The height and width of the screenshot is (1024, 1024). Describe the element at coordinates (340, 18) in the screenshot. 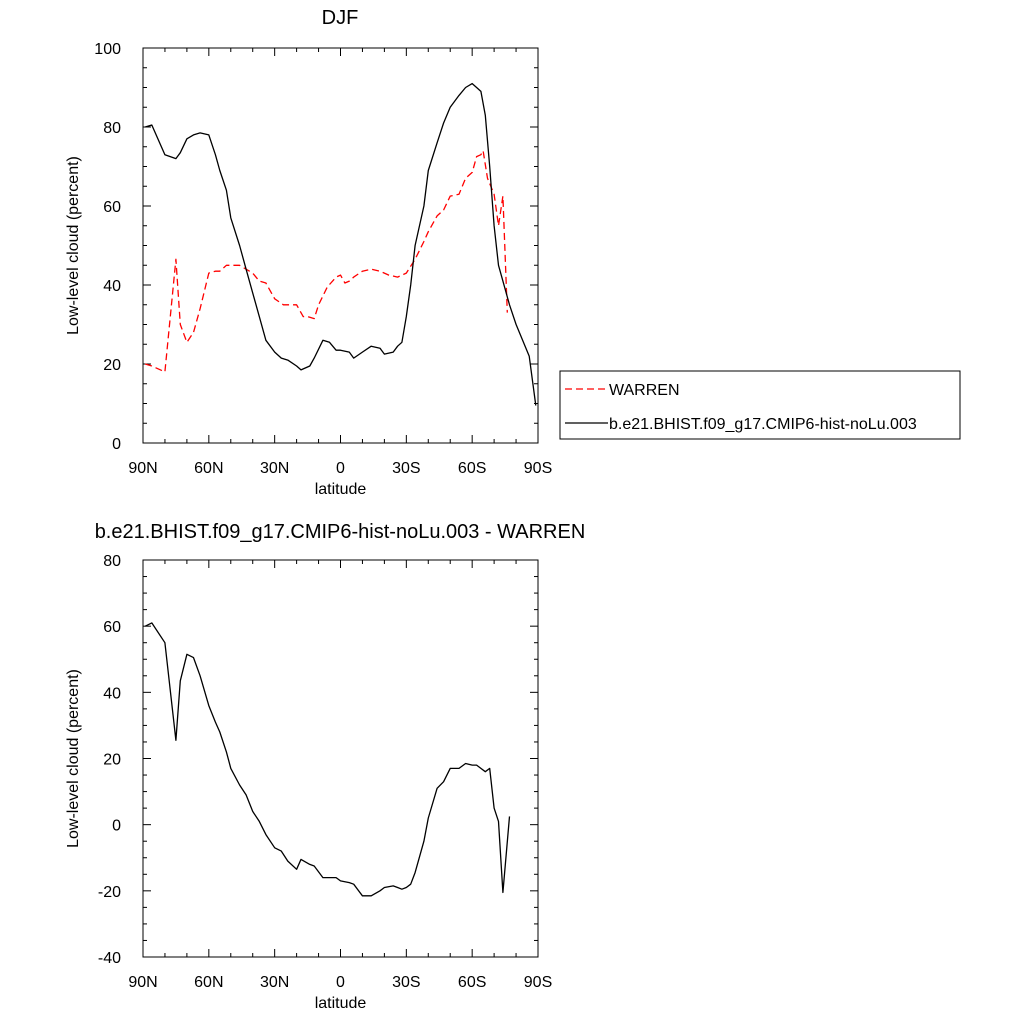

I see `chart-title: DJF` at that location.